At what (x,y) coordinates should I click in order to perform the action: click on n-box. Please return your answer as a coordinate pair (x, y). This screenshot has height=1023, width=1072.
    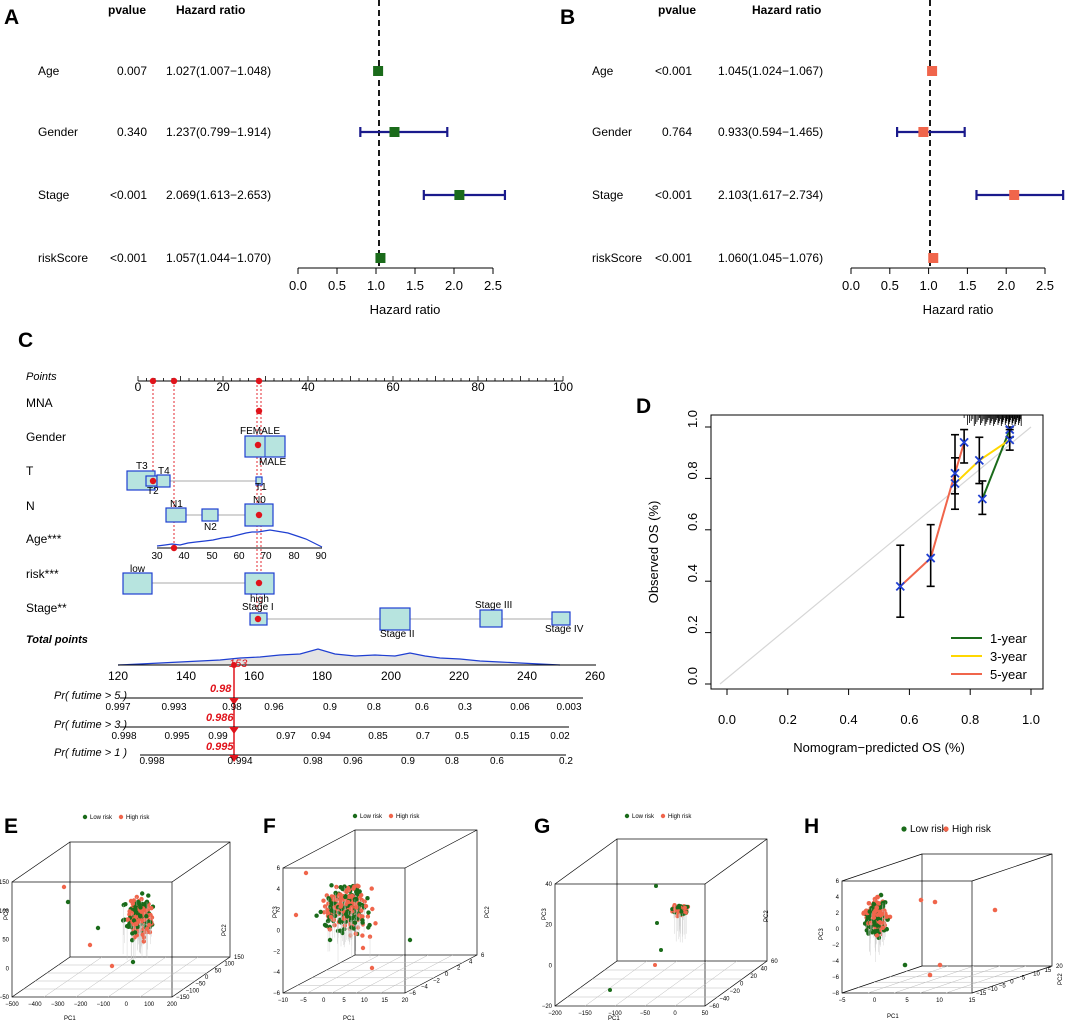
    Looking at the image, I should click on (210, 515).